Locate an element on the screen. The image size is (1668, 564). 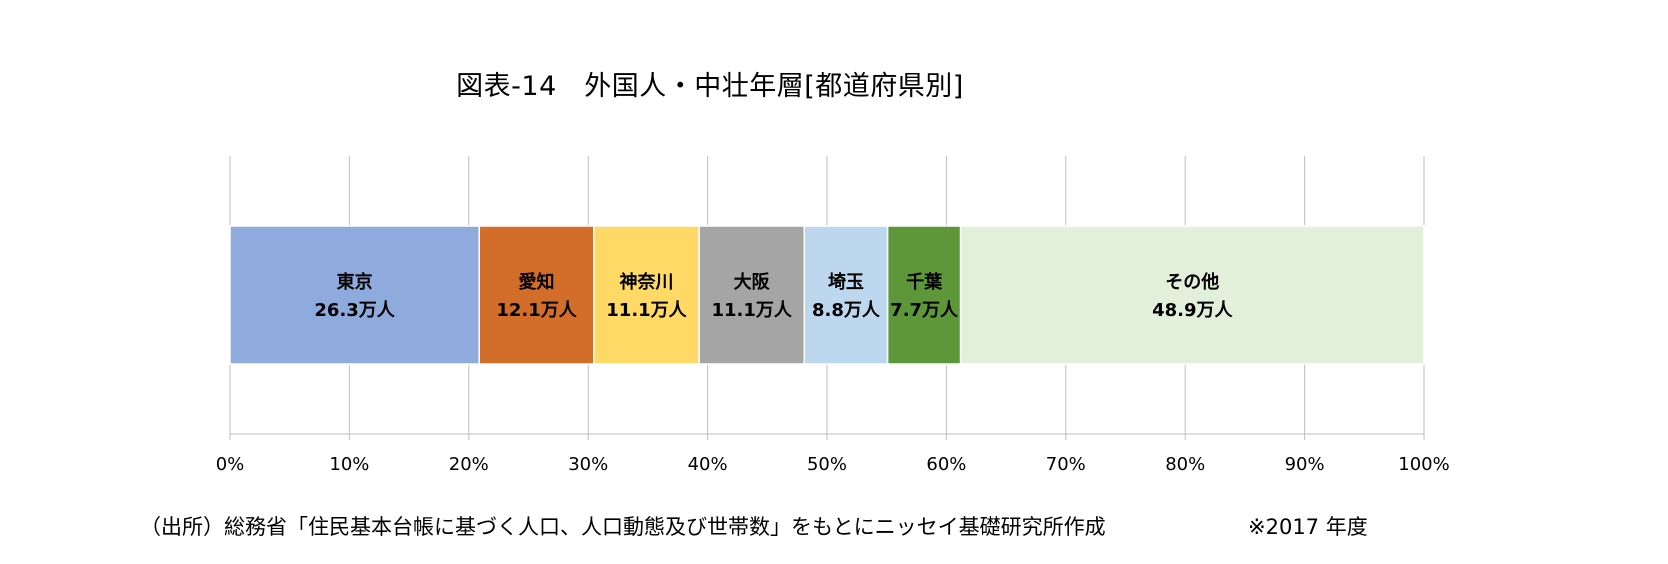
segment-value-label: 26.3万人 is located at coordinates (354, 310).